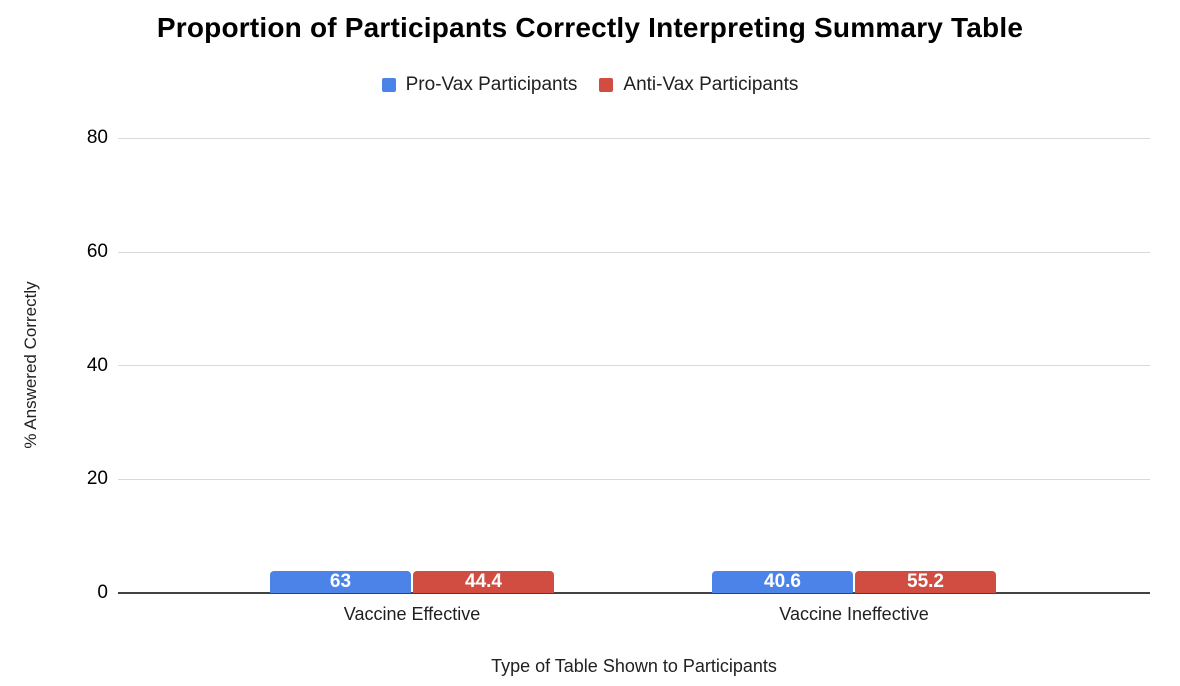 Image resolution: width=1180 pixels, height=686 pixels. Describe the element at coordinates (412, 582) in the screenshot. I see `bar-group-vaccine-effective: 63 44.4` at that location.